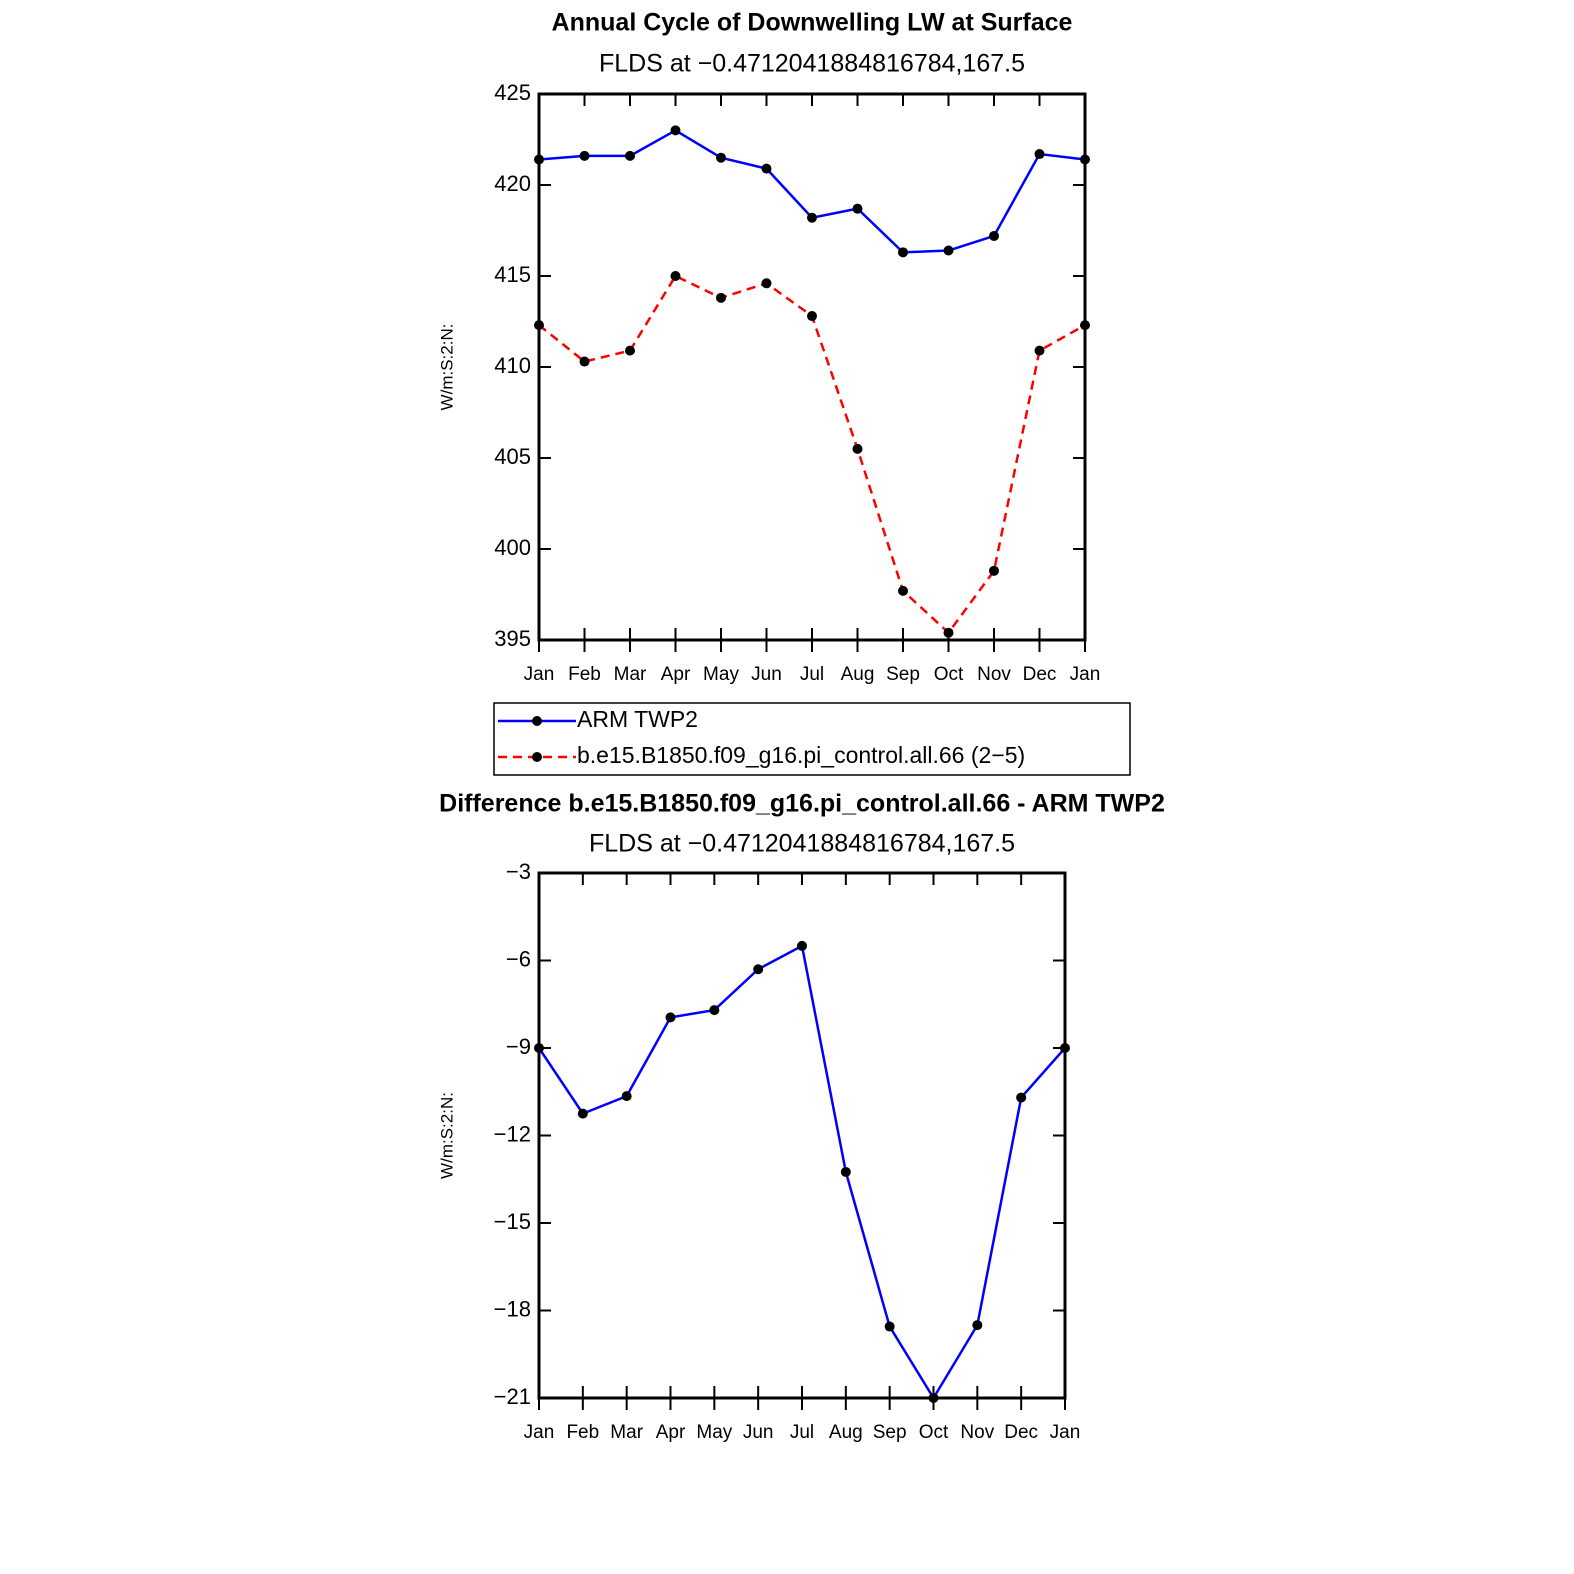 This screenshot has height=1574, width=1574. Describe the element at coordinates (512, 92) in the screenshot. I see `y-tick-label: 425` at that location.